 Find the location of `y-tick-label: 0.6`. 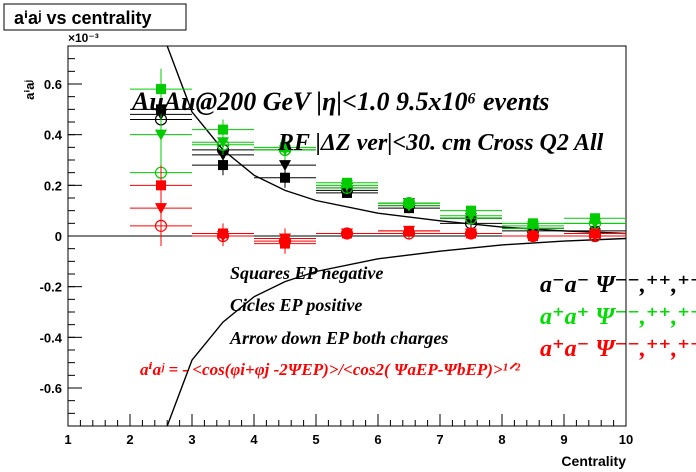

y-tick-label: 0.6 is located at coordinates (53, 84).